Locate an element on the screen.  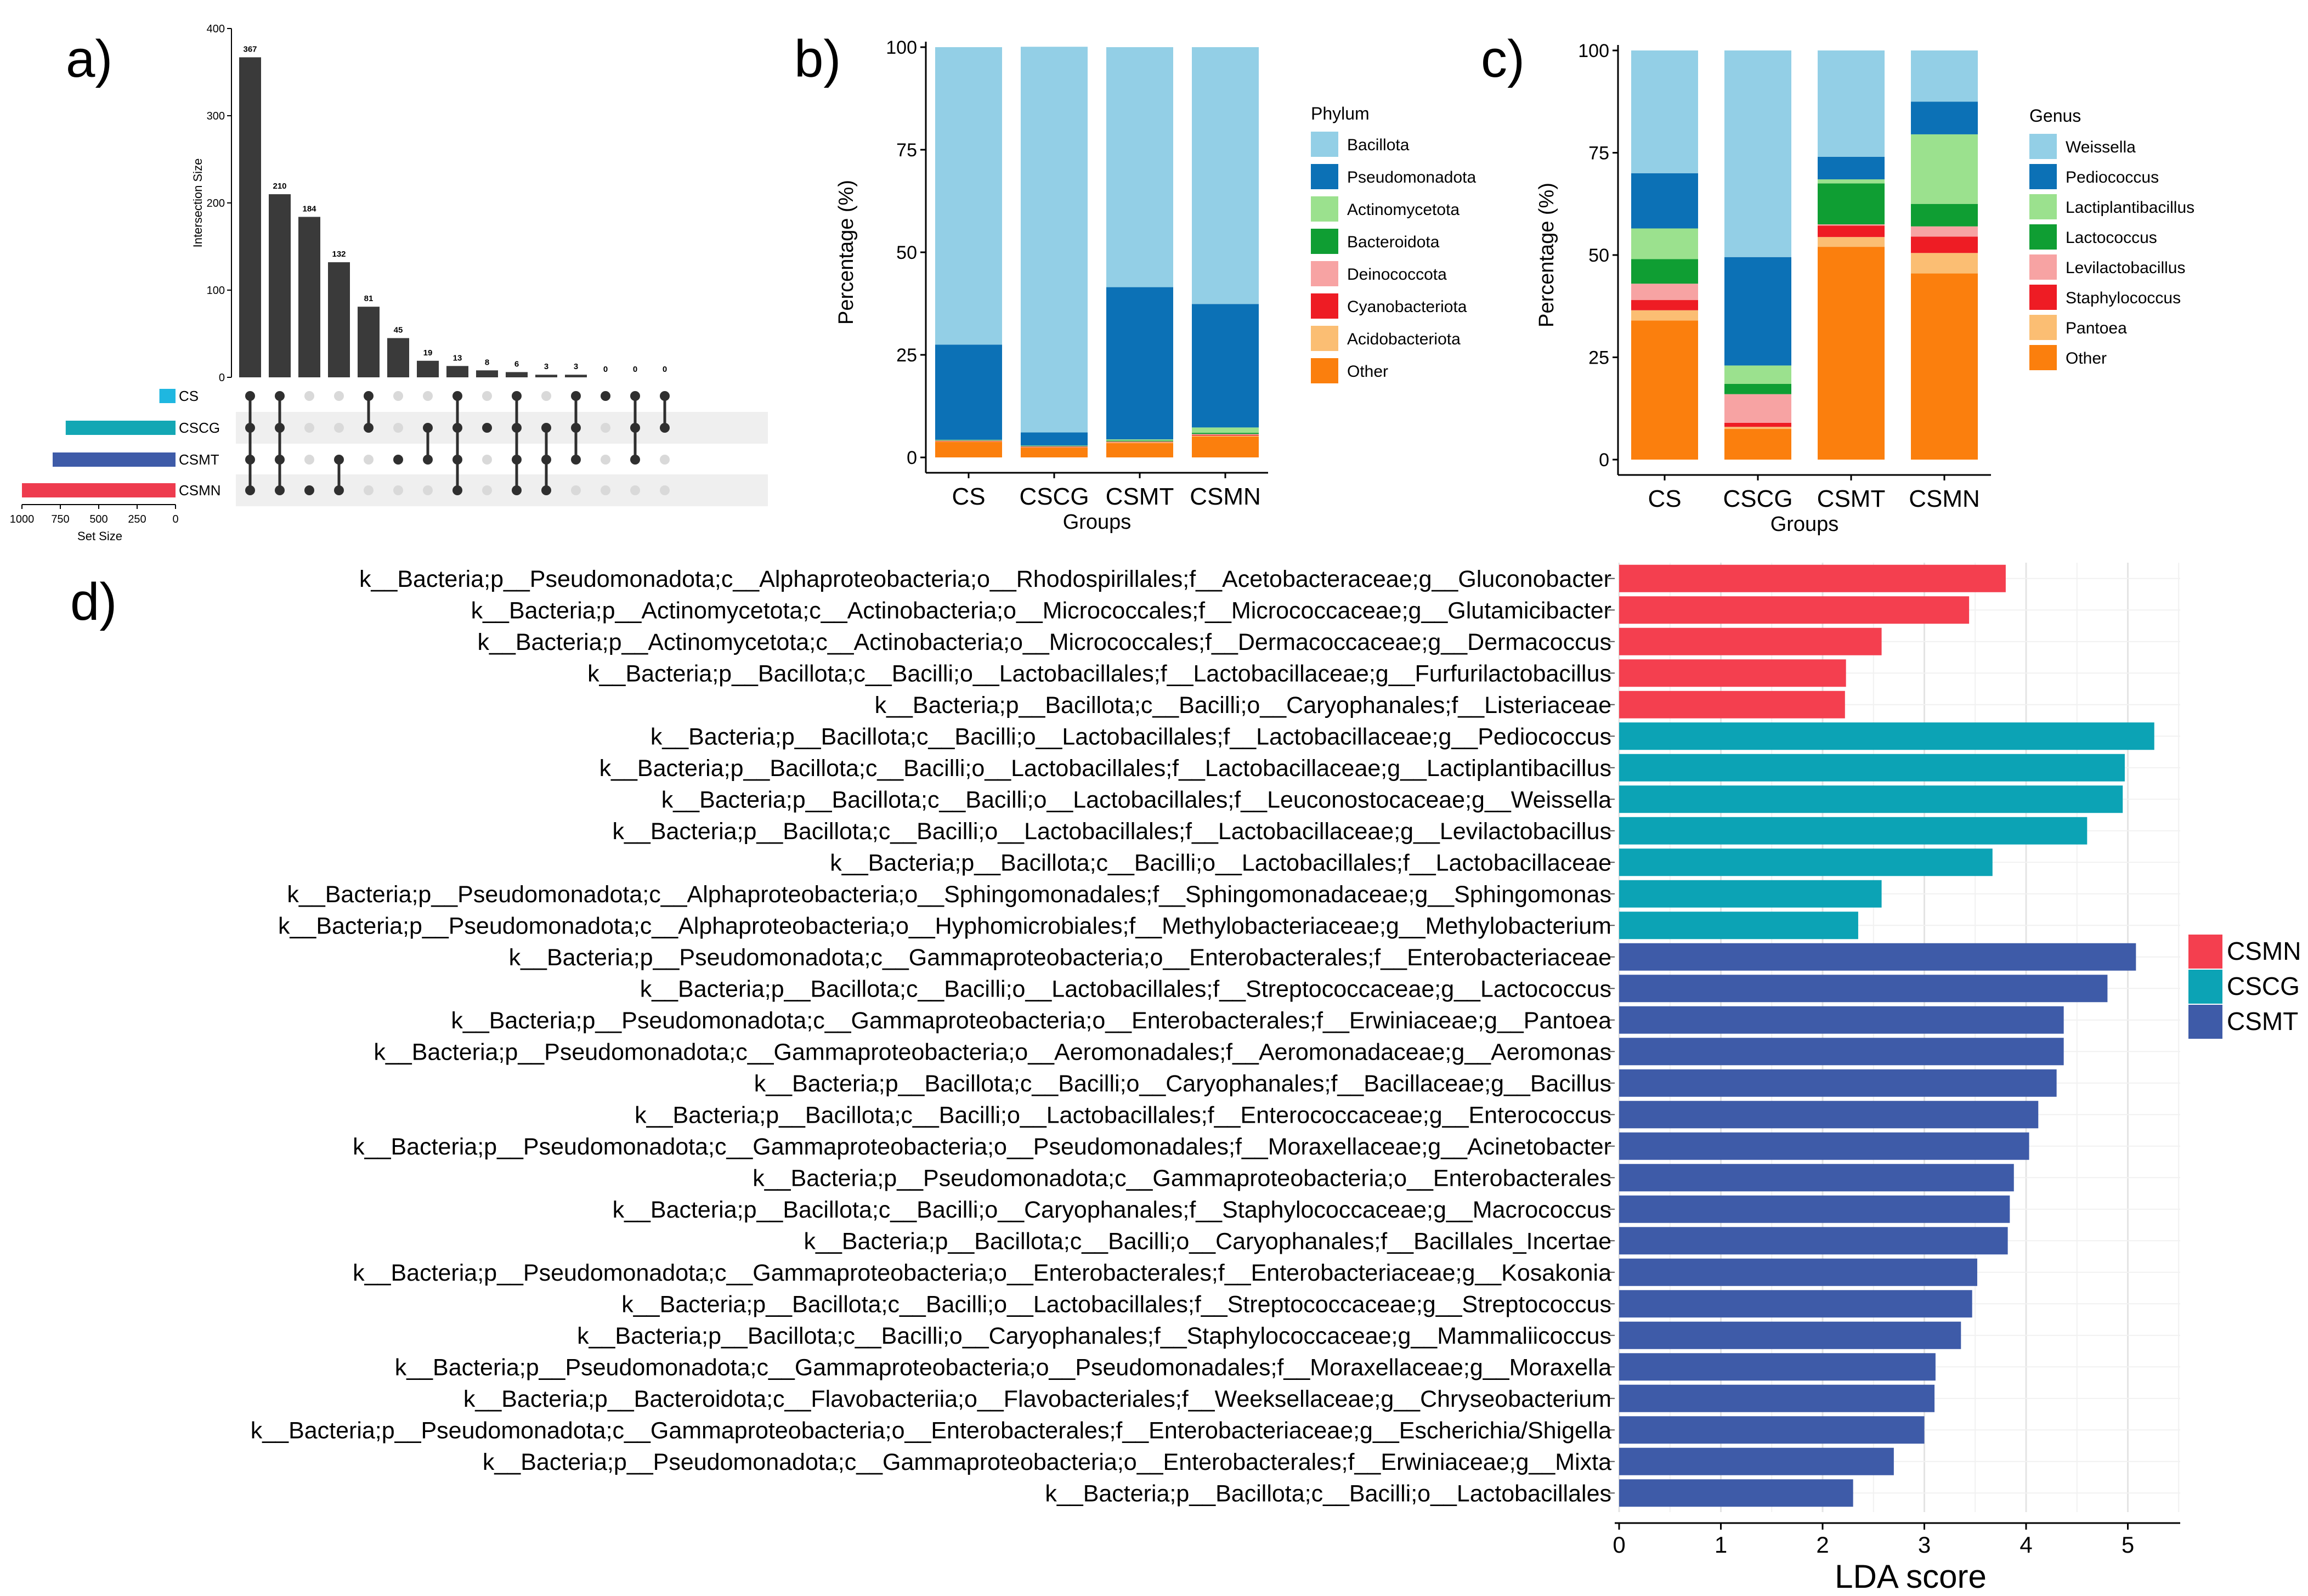
a-intersection-value: 367 is located at coordinates (250, 49).